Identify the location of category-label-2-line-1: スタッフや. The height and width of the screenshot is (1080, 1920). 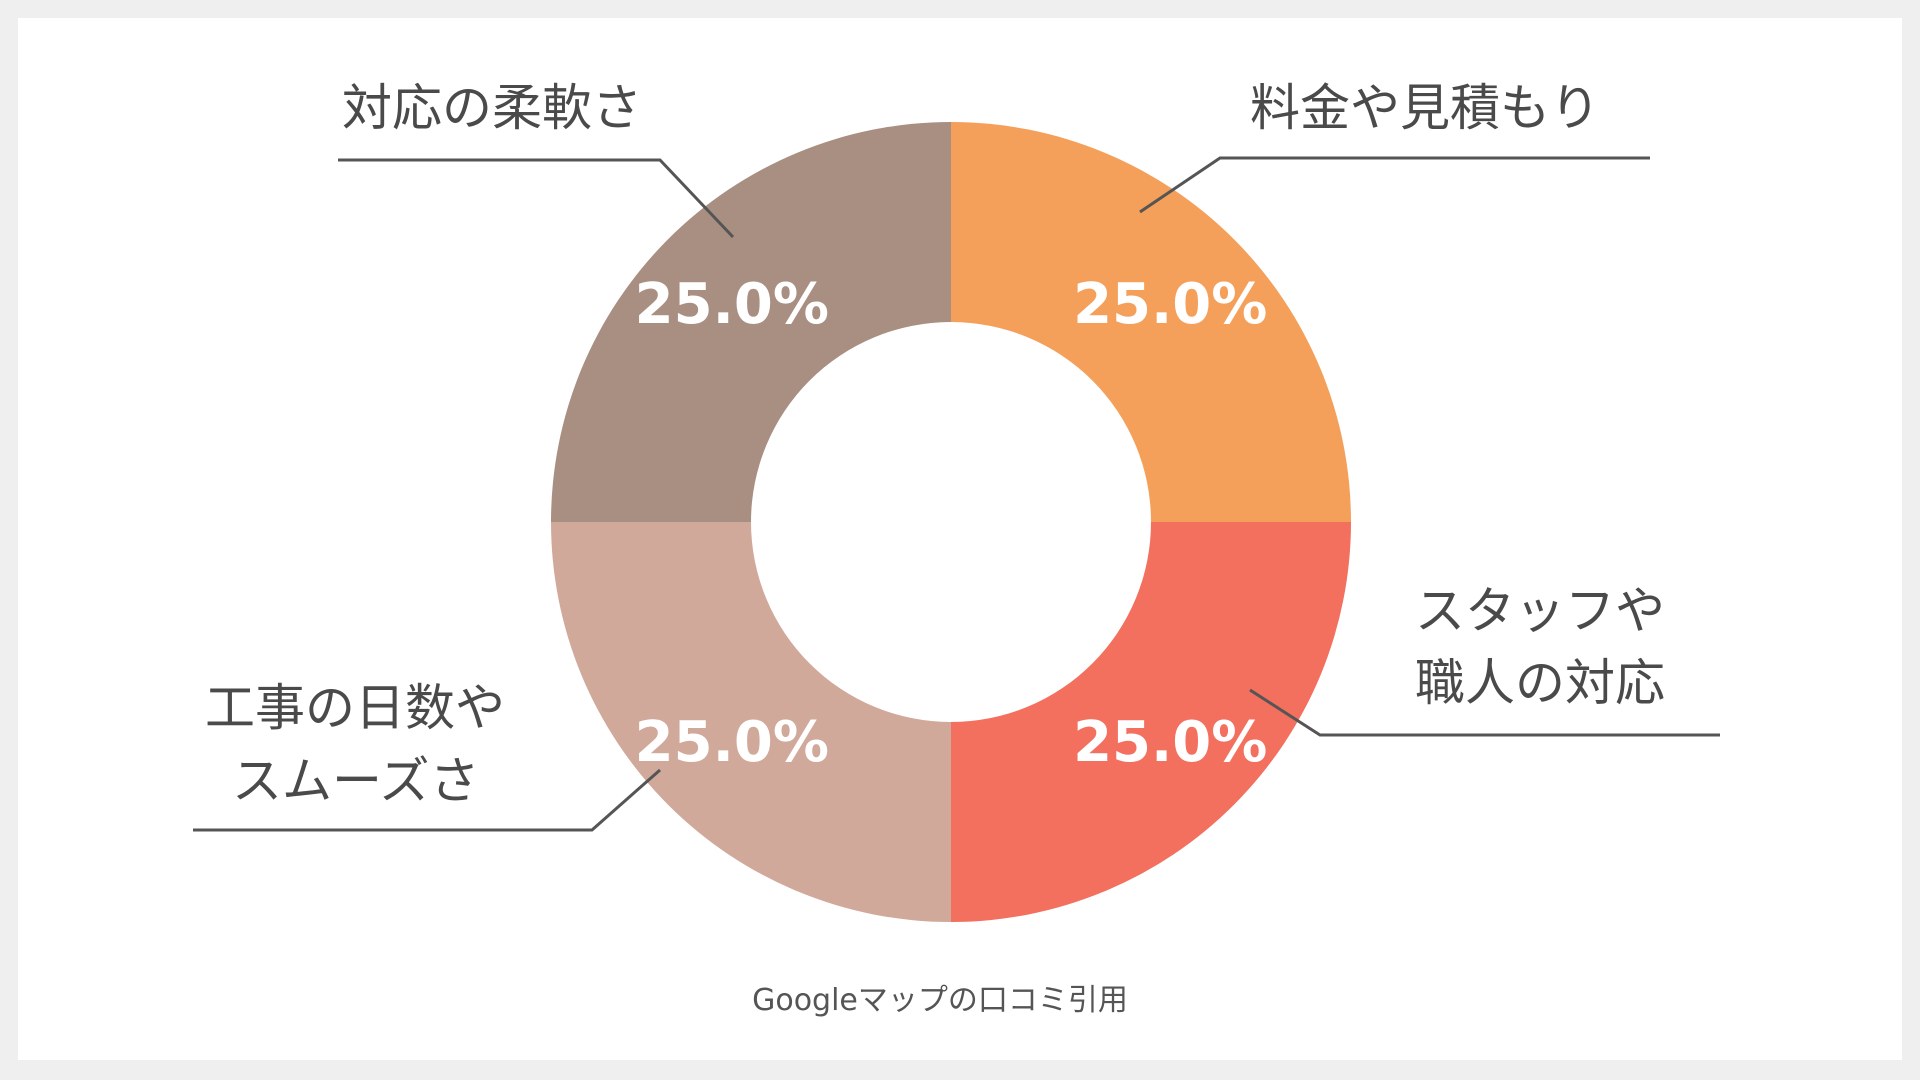
(1540, 611).